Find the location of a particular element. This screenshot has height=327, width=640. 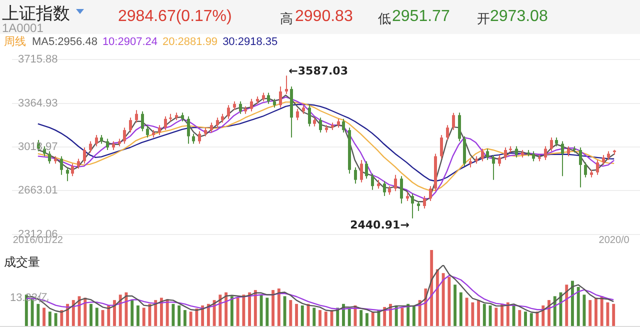

annotation: ←3587.03 is located at coordinates (318, 71).